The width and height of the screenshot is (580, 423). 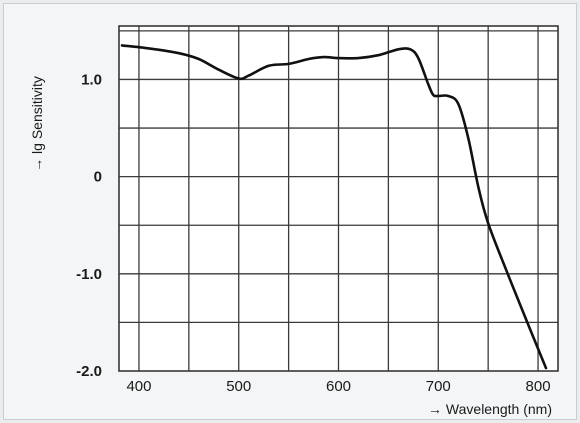 I want to click on y-axis-label: → lg Sensitivity, so click(x=37, y=124).